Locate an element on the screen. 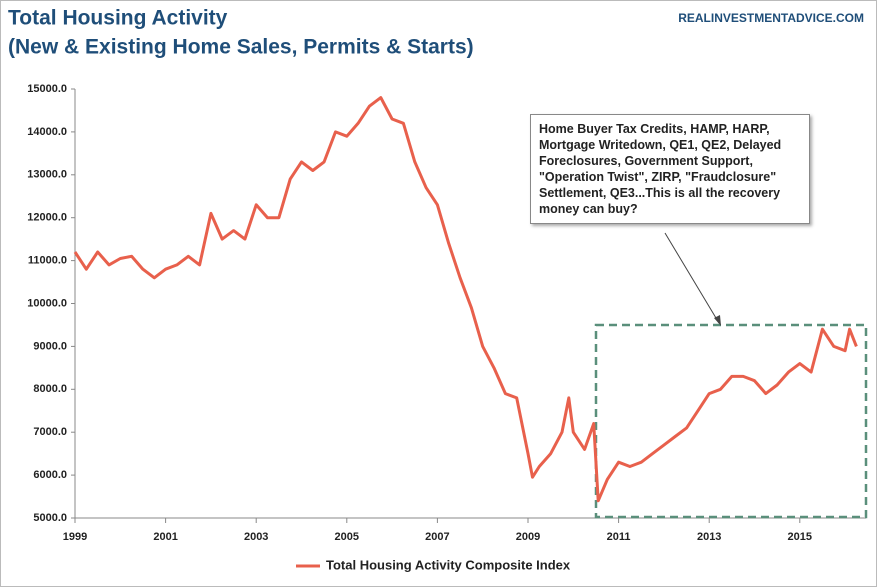 The image size is (877, 587). highlight-box is located at coordinates (731, 421).